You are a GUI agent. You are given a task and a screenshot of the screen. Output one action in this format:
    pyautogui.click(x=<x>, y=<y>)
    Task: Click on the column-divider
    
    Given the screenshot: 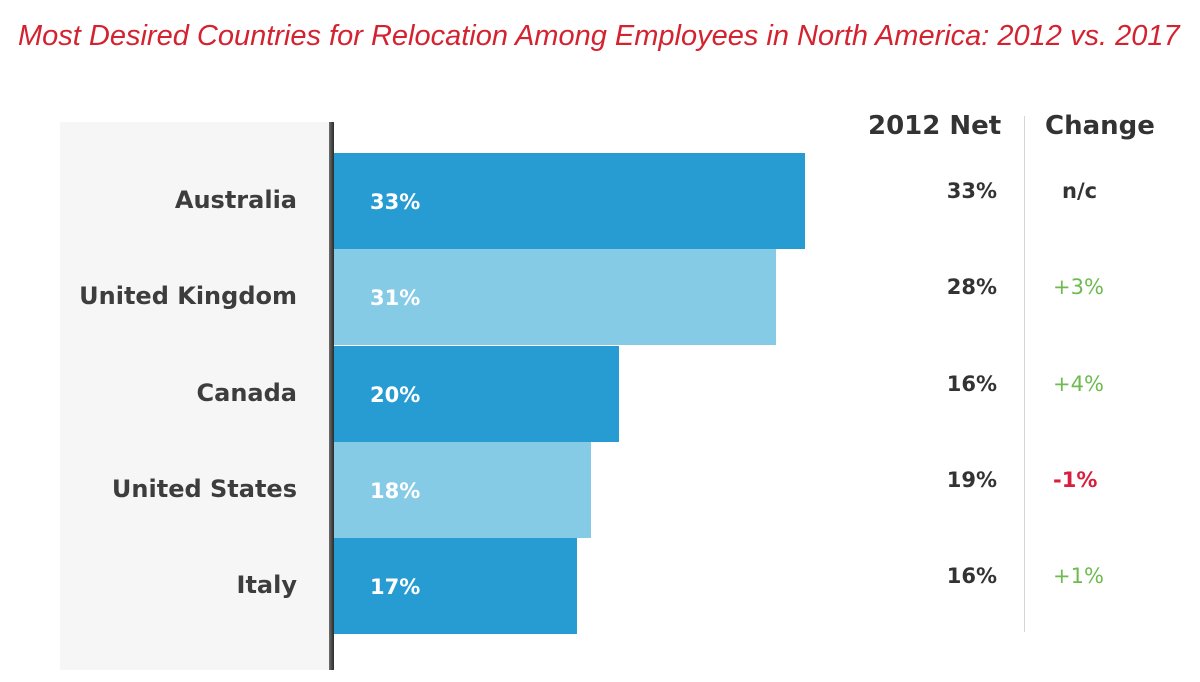 What is the action you would take?
    pyautogui.click(x=1024, y=374)
    